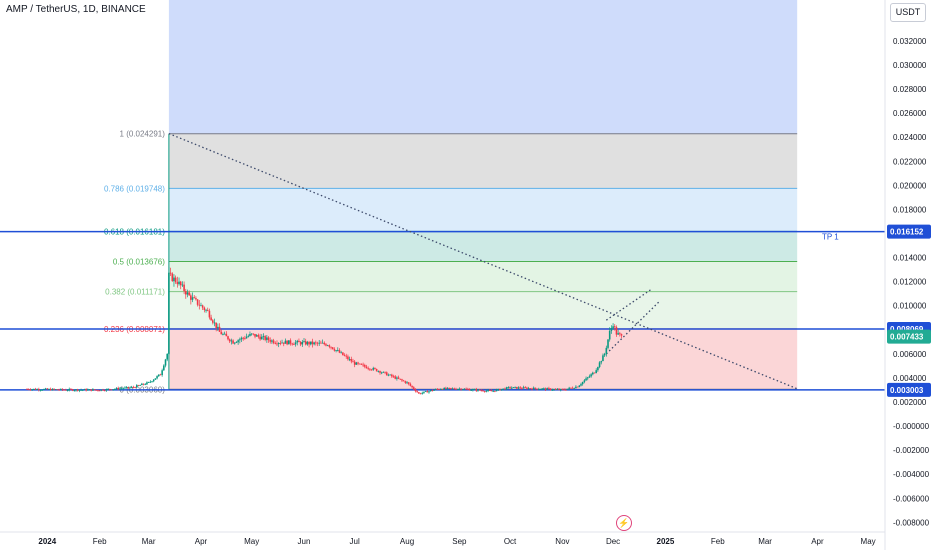  What do you see at coordinates (355, 541) in the screenshot?
I see `x-tick-label: Jul` at bounding box center [355, 541].